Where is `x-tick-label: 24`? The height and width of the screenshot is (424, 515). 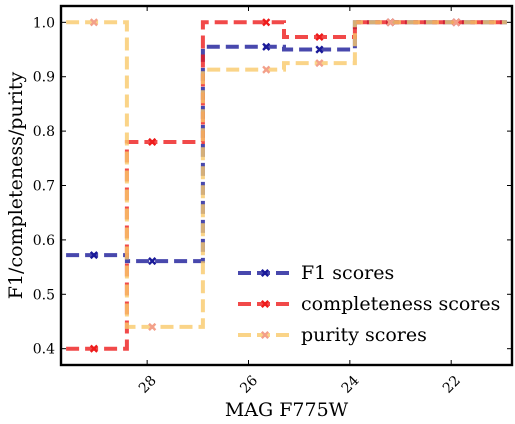 x-tick-label: 24 is located at coordinates (351, 385).